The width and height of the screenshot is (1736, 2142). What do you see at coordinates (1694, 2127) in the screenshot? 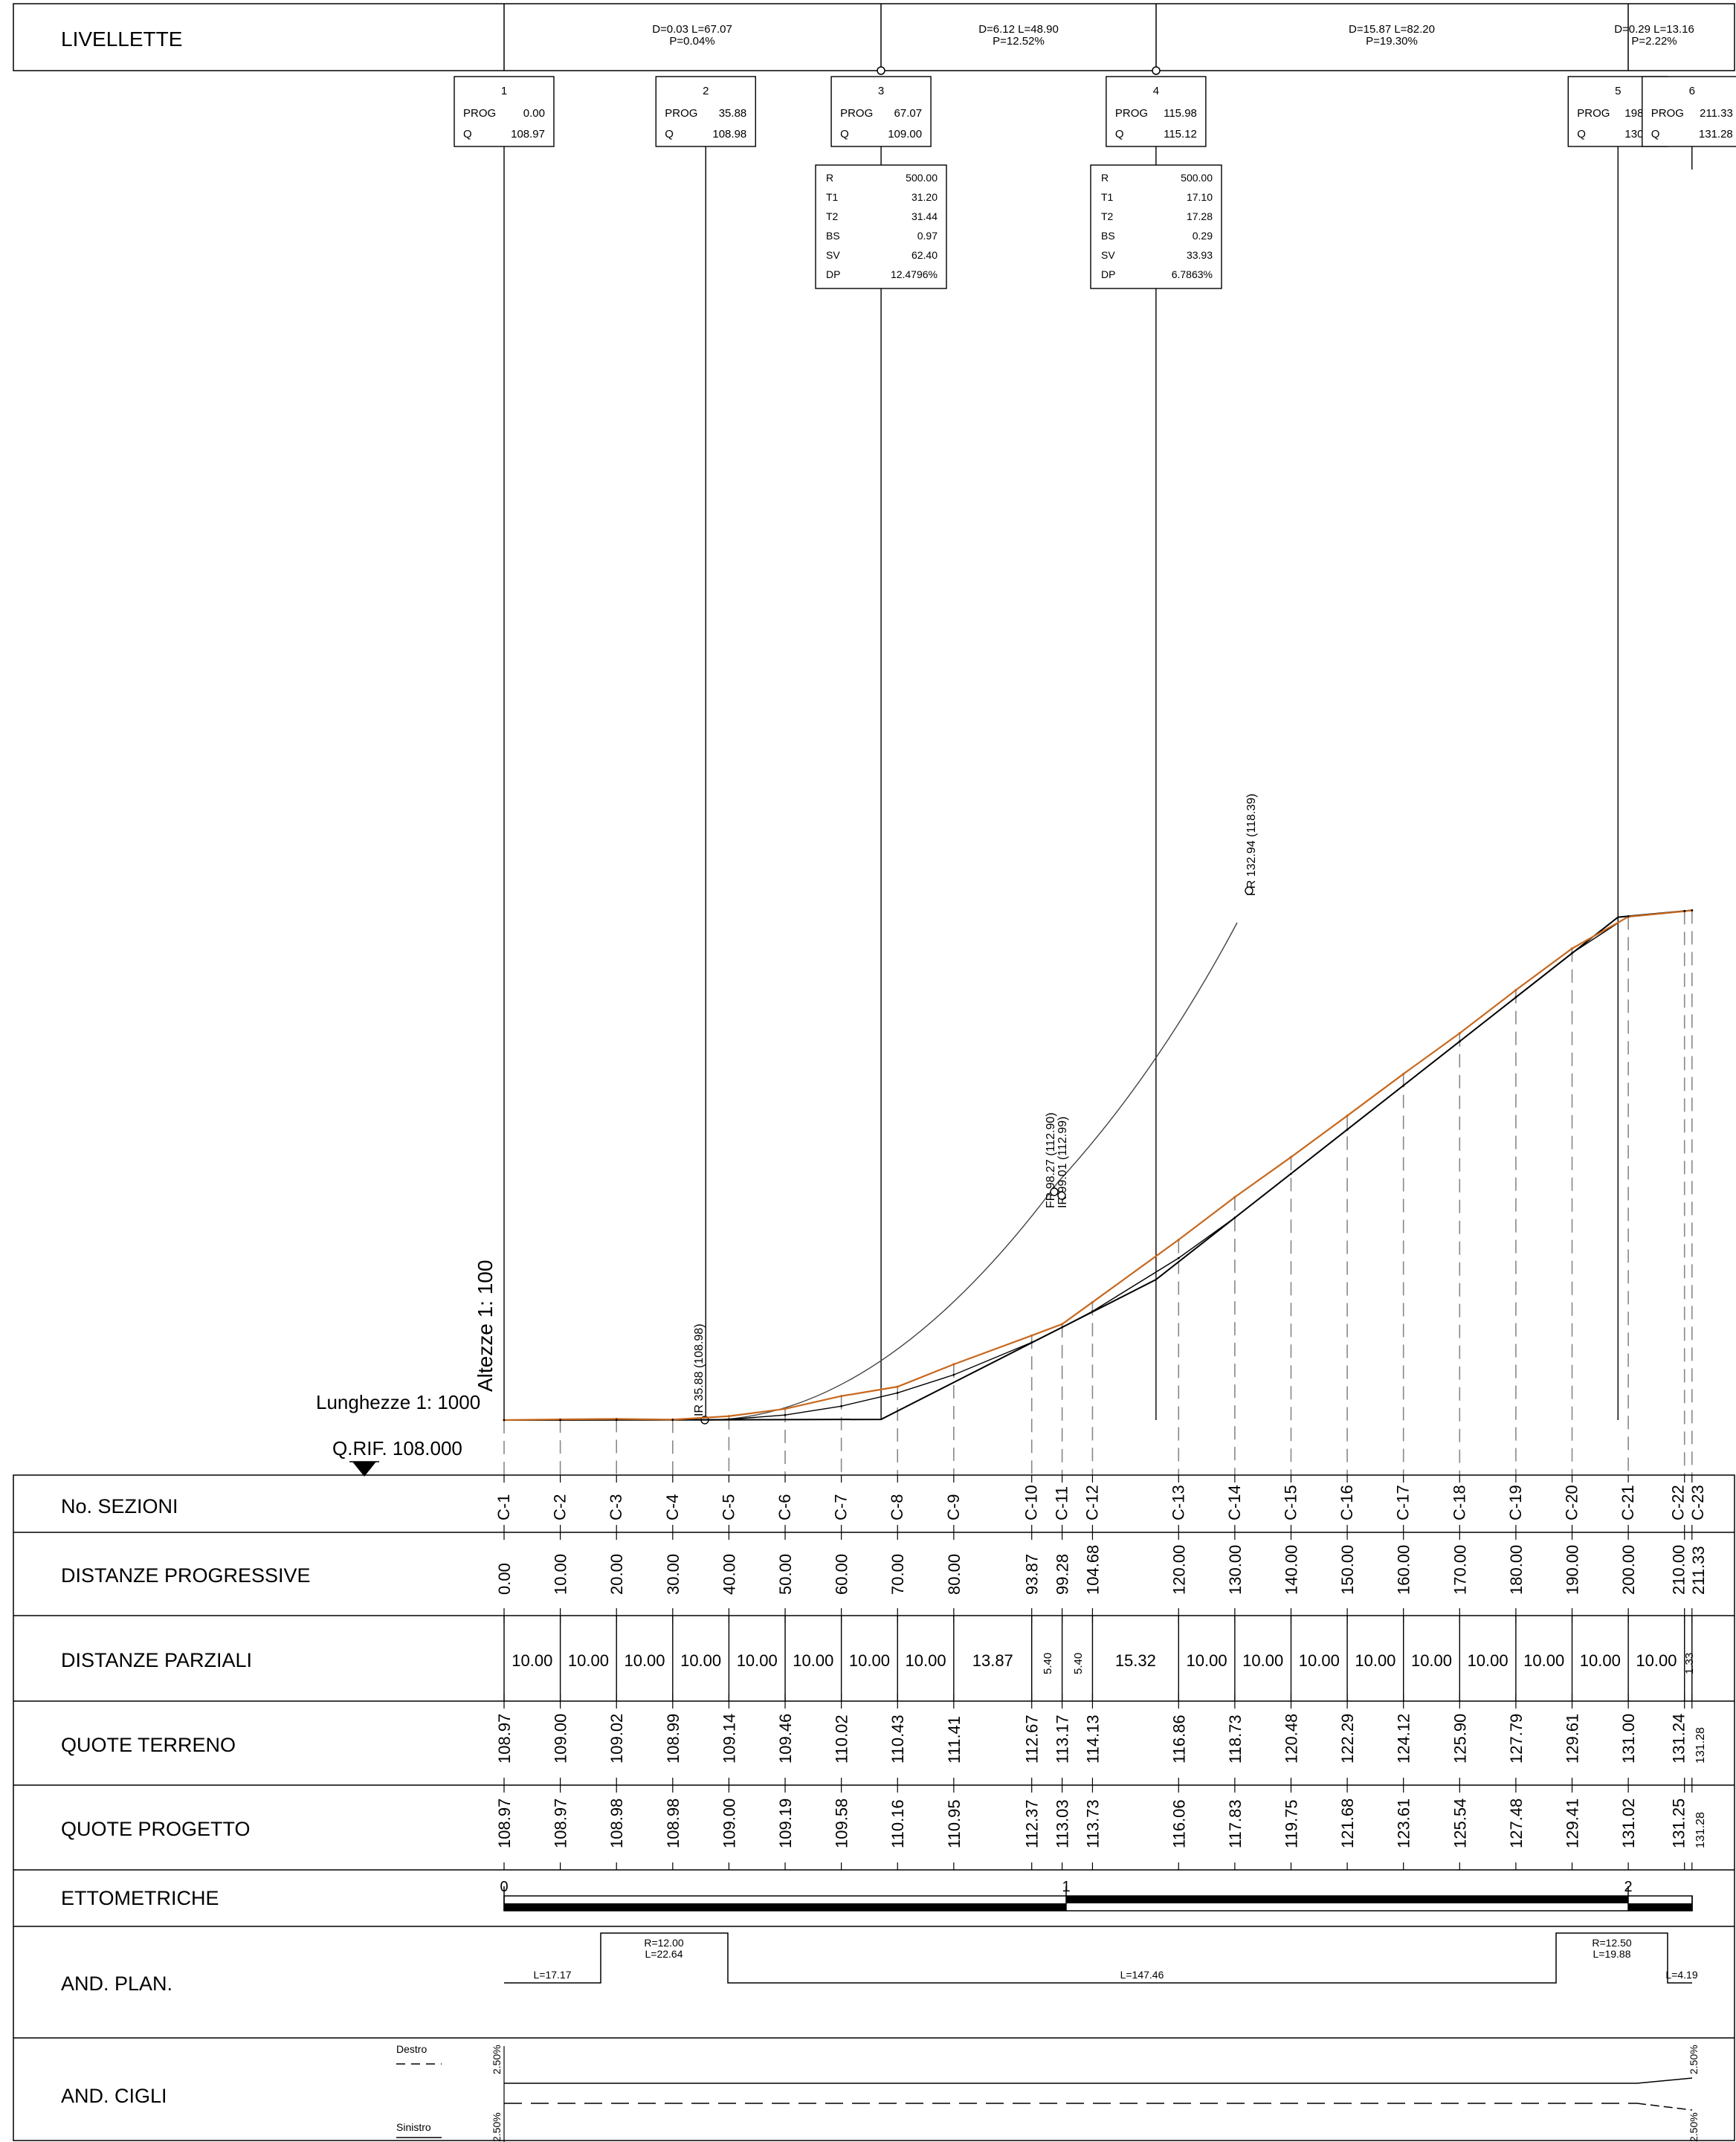
I see `cigli-value-right-bottom: 2.50%` at bounding box center [1694, 2127].